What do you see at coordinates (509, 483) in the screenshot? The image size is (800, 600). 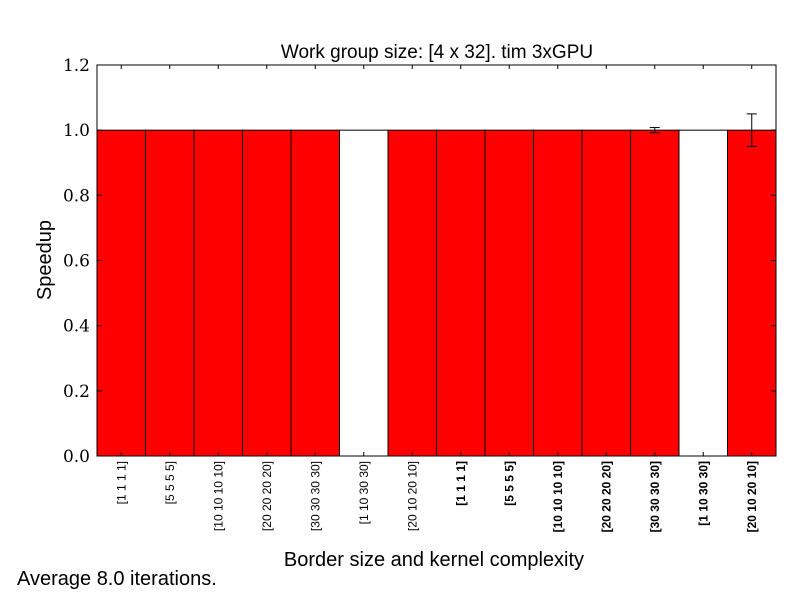 I see `x-tick-label-9: [5 5 5 5]` at bounding box center [509, 483].